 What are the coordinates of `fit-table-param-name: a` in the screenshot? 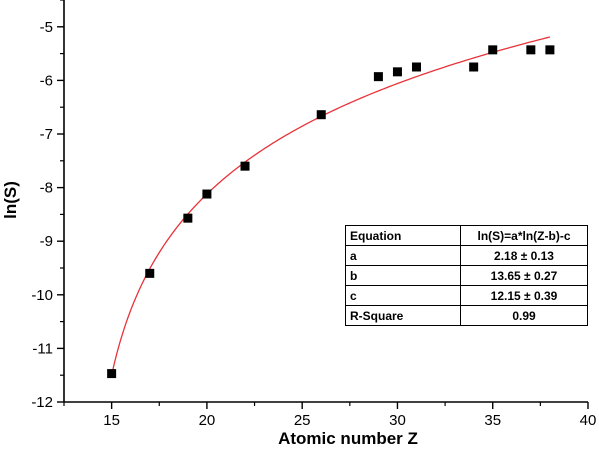 It's located at (403, 255).